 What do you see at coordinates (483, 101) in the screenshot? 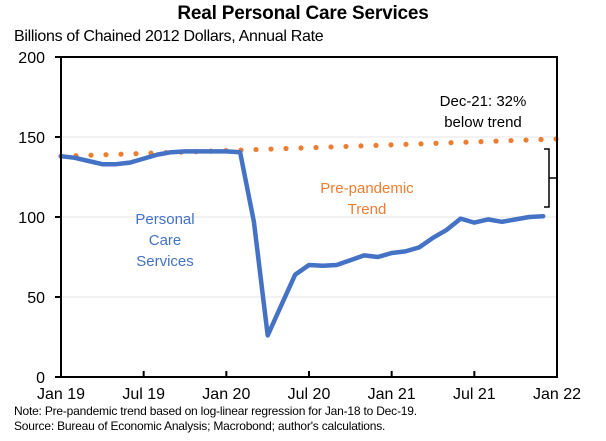
I see `gap-annotation-line: Dec-21: 32%` at bounding box center [483, 101].